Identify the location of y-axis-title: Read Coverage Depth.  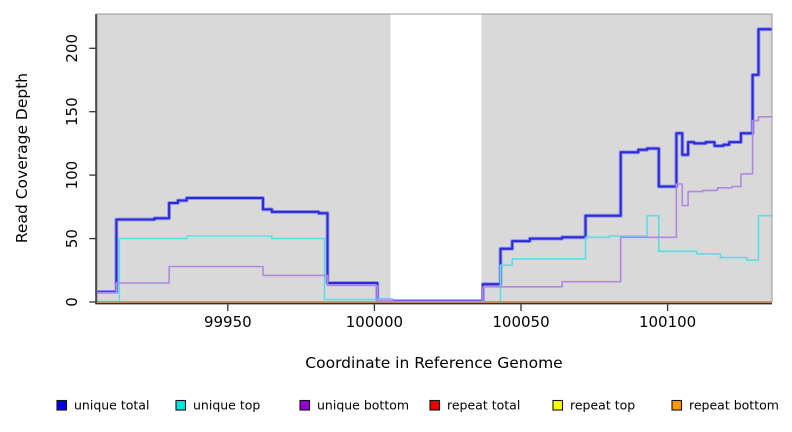
(22, 158).